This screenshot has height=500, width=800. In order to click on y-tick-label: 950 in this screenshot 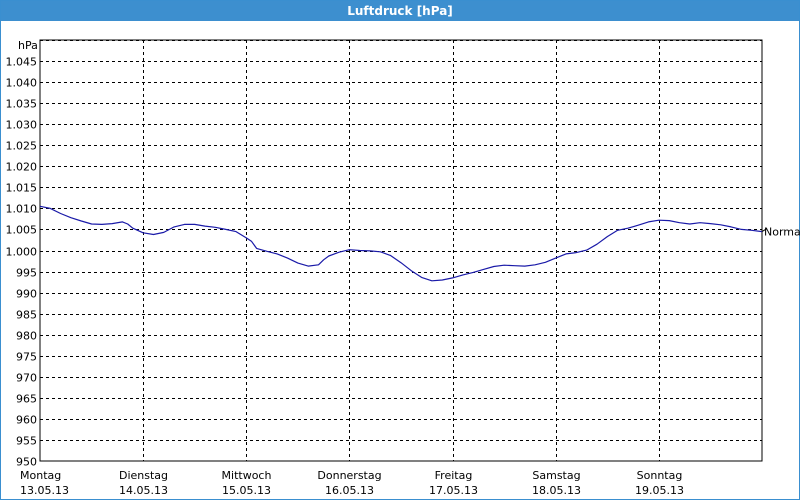, I will do `click(26, 462)`.